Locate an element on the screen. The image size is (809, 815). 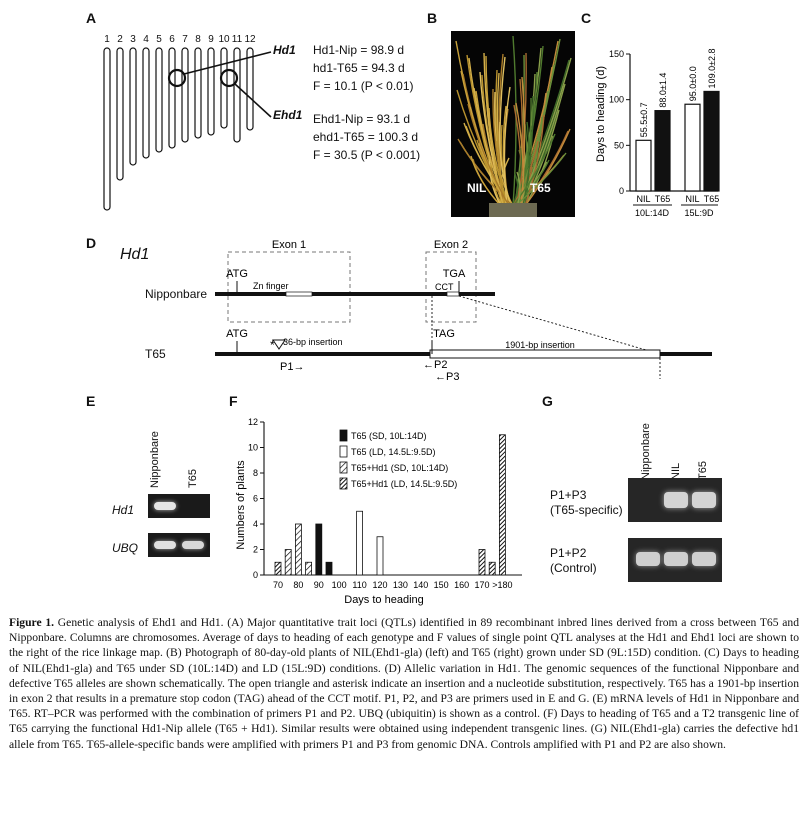
ehd1-stat-2: ehd1-T65 = 100.3 d is located at coordinates (366, 137).